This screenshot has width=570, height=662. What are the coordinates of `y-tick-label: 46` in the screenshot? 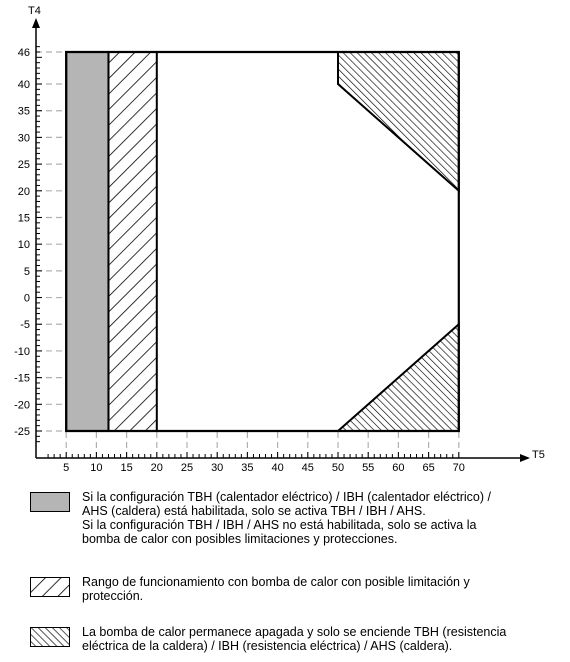 It's located at (24, 53).